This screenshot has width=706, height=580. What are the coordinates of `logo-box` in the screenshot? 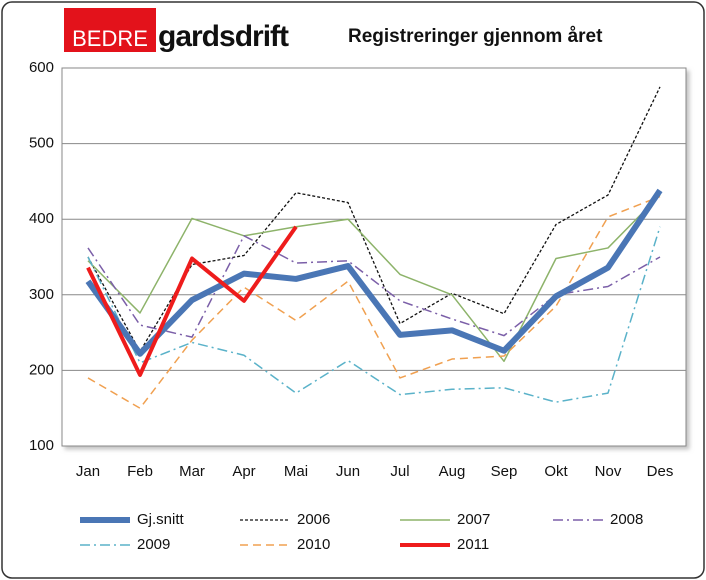 It's located at (110, 30).